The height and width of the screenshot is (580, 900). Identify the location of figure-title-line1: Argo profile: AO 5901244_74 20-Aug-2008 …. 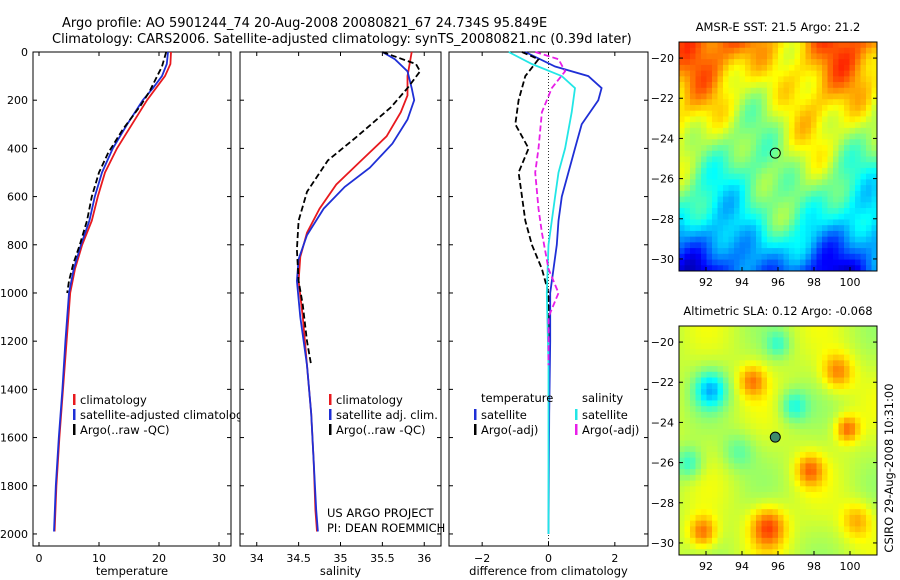
(304, 23).